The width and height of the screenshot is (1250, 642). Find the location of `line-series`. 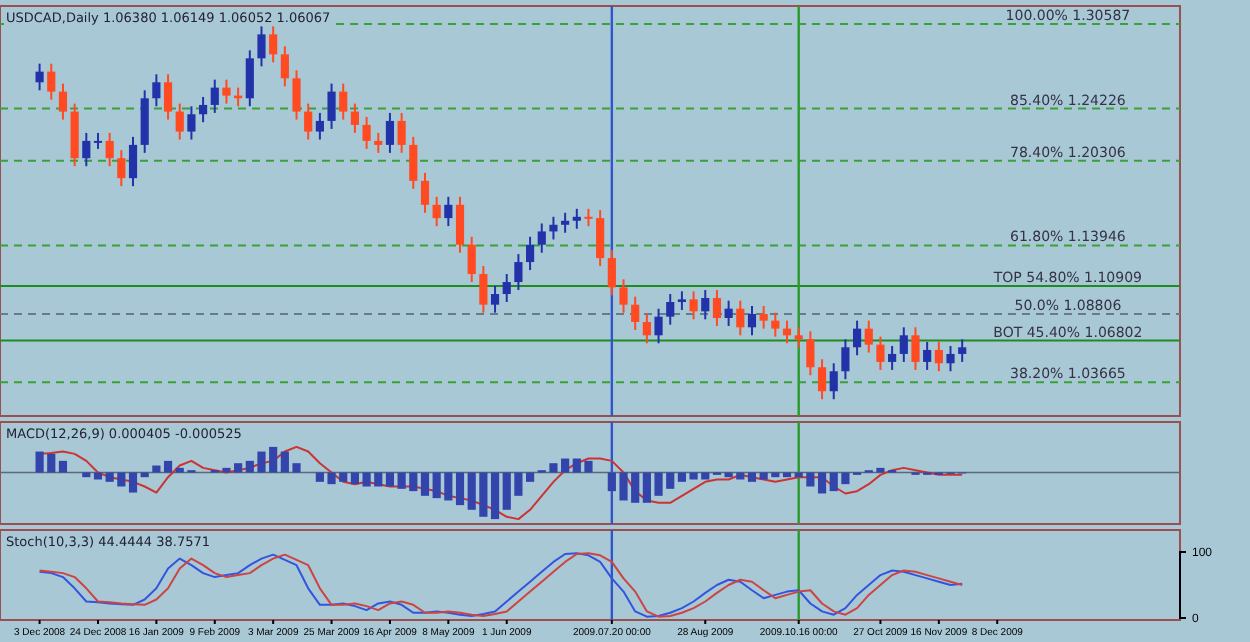

line-series is located at coordinates (501, 585).